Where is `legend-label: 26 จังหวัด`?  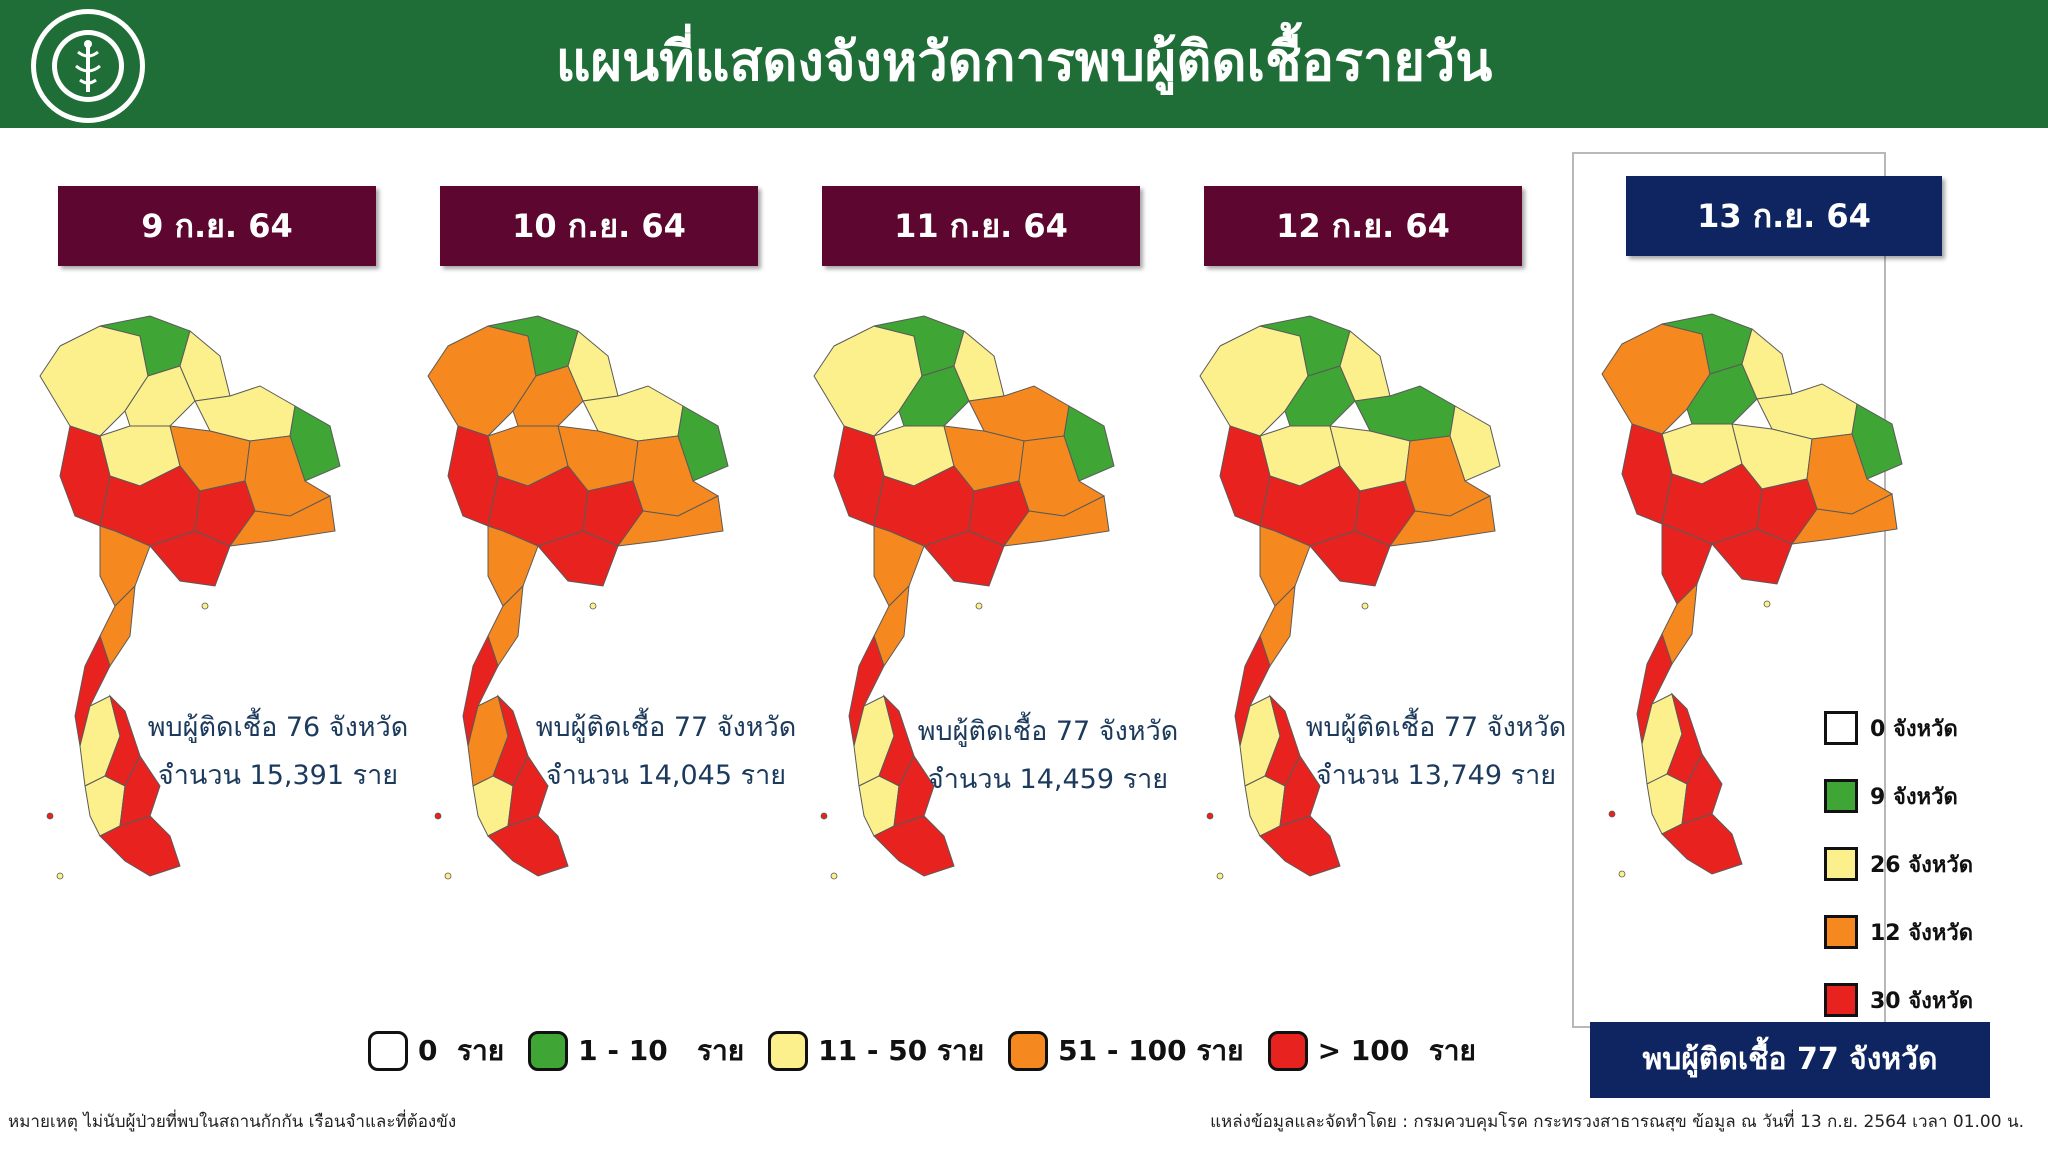
legend-label: 26 จังหวัด is located at coordinates (1922, 865).